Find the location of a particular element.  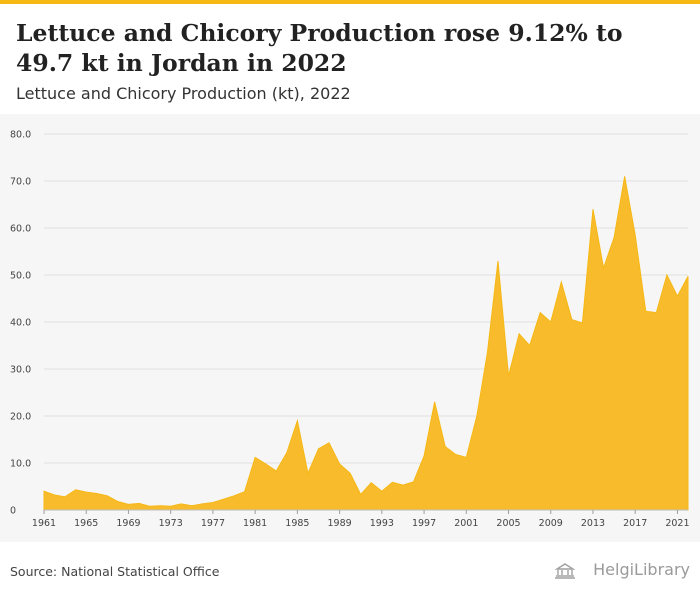

y-tick-label: 60.0 is located at coordinates (20, 229).